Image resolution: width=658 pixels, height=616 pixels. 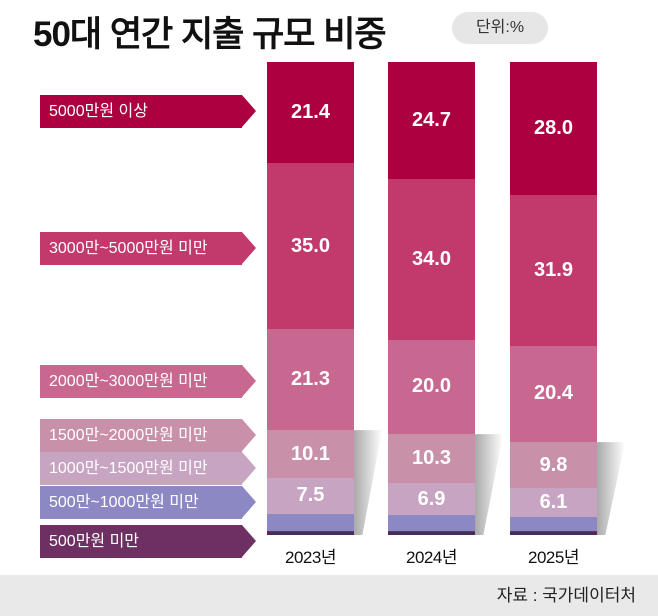 I want to click on bar-segment: 6.1, so click(x=553, y=503).